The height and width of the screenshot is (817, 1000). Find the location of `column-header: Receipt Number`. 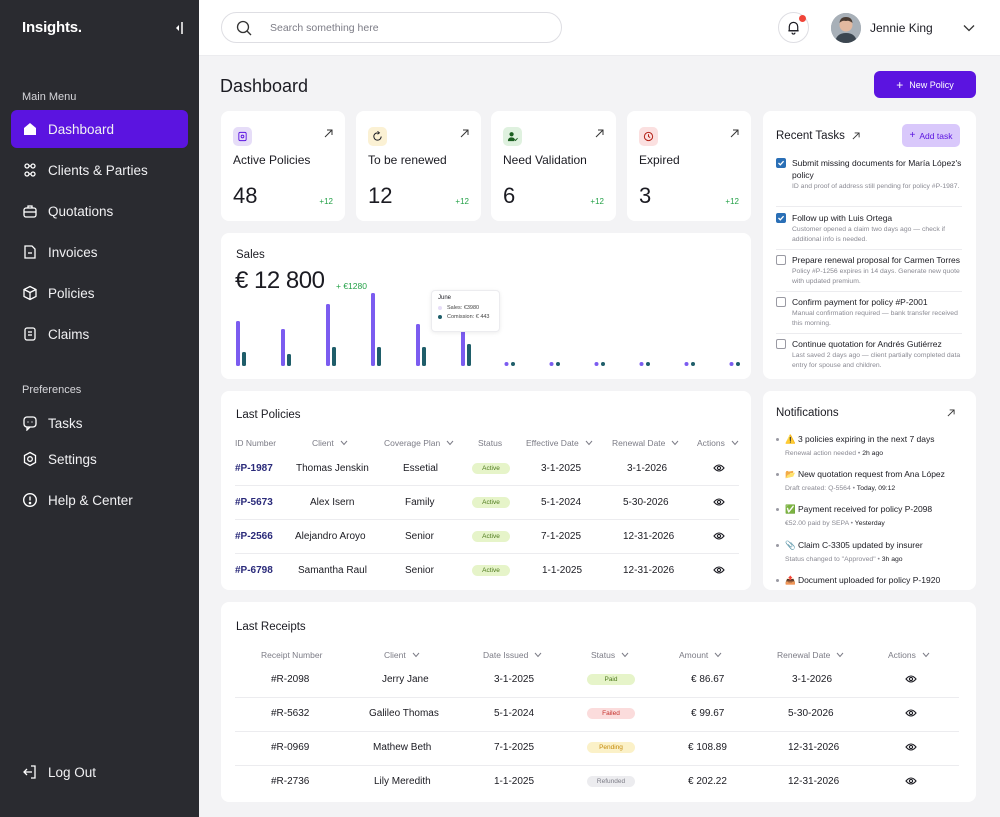

column-header: Receipt Number is located at coordinates (291, 655).